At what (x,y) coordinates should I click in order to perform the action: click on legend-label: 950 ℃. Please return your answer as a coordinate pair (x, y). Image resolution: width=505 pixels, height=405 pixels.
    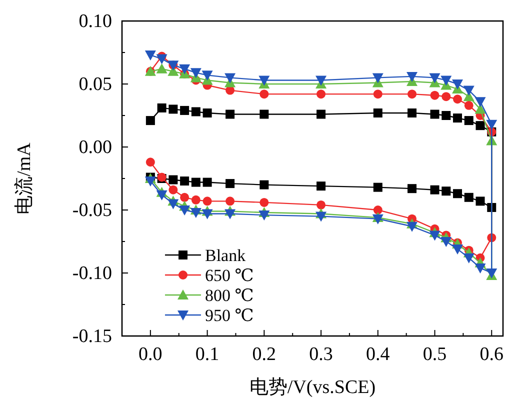
    Looking at the image, I should click on (229, 315).